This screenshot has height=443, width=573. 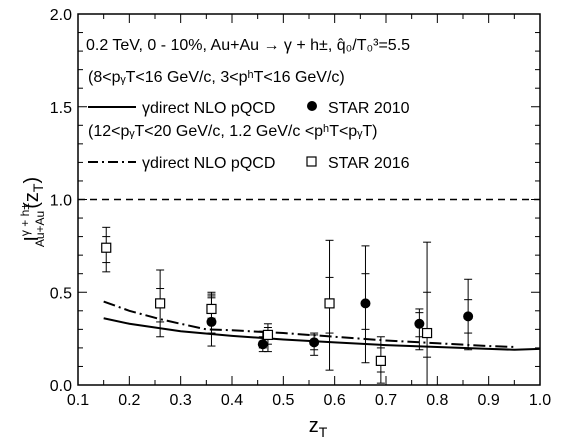 What do you see at coordinates (61, 201) in the screenshot?
I see `y-tick-label: 1.0` at bounding box center [61, 201].